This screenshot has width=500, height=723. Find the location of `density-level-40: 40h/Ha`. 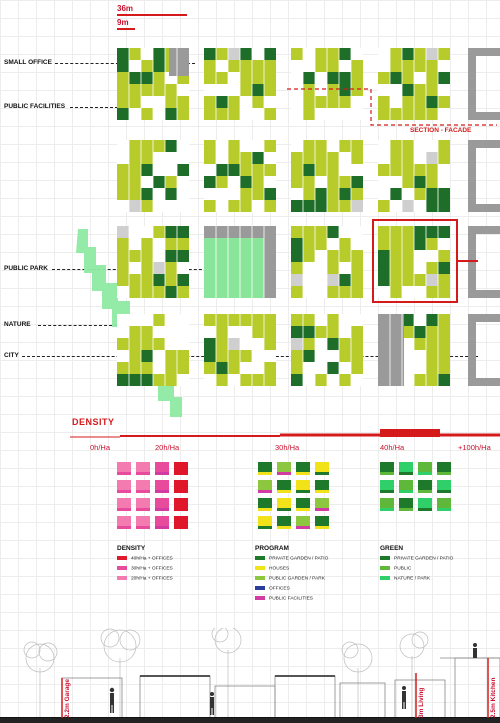

density-level-40: 40h/Ha is located at coordinates (392, 447).